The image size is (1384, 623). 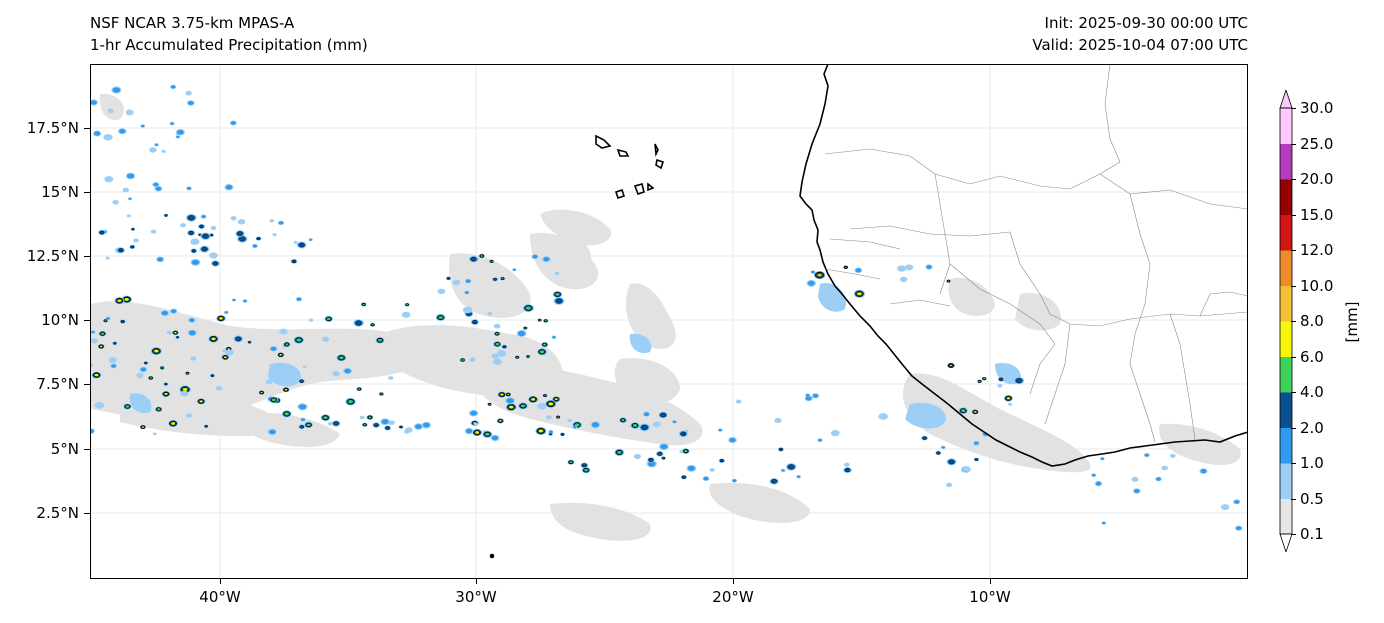 I want to click on init-time: Init: 2025-09-30 00:00 UTC, so click(x=1146, y=23).